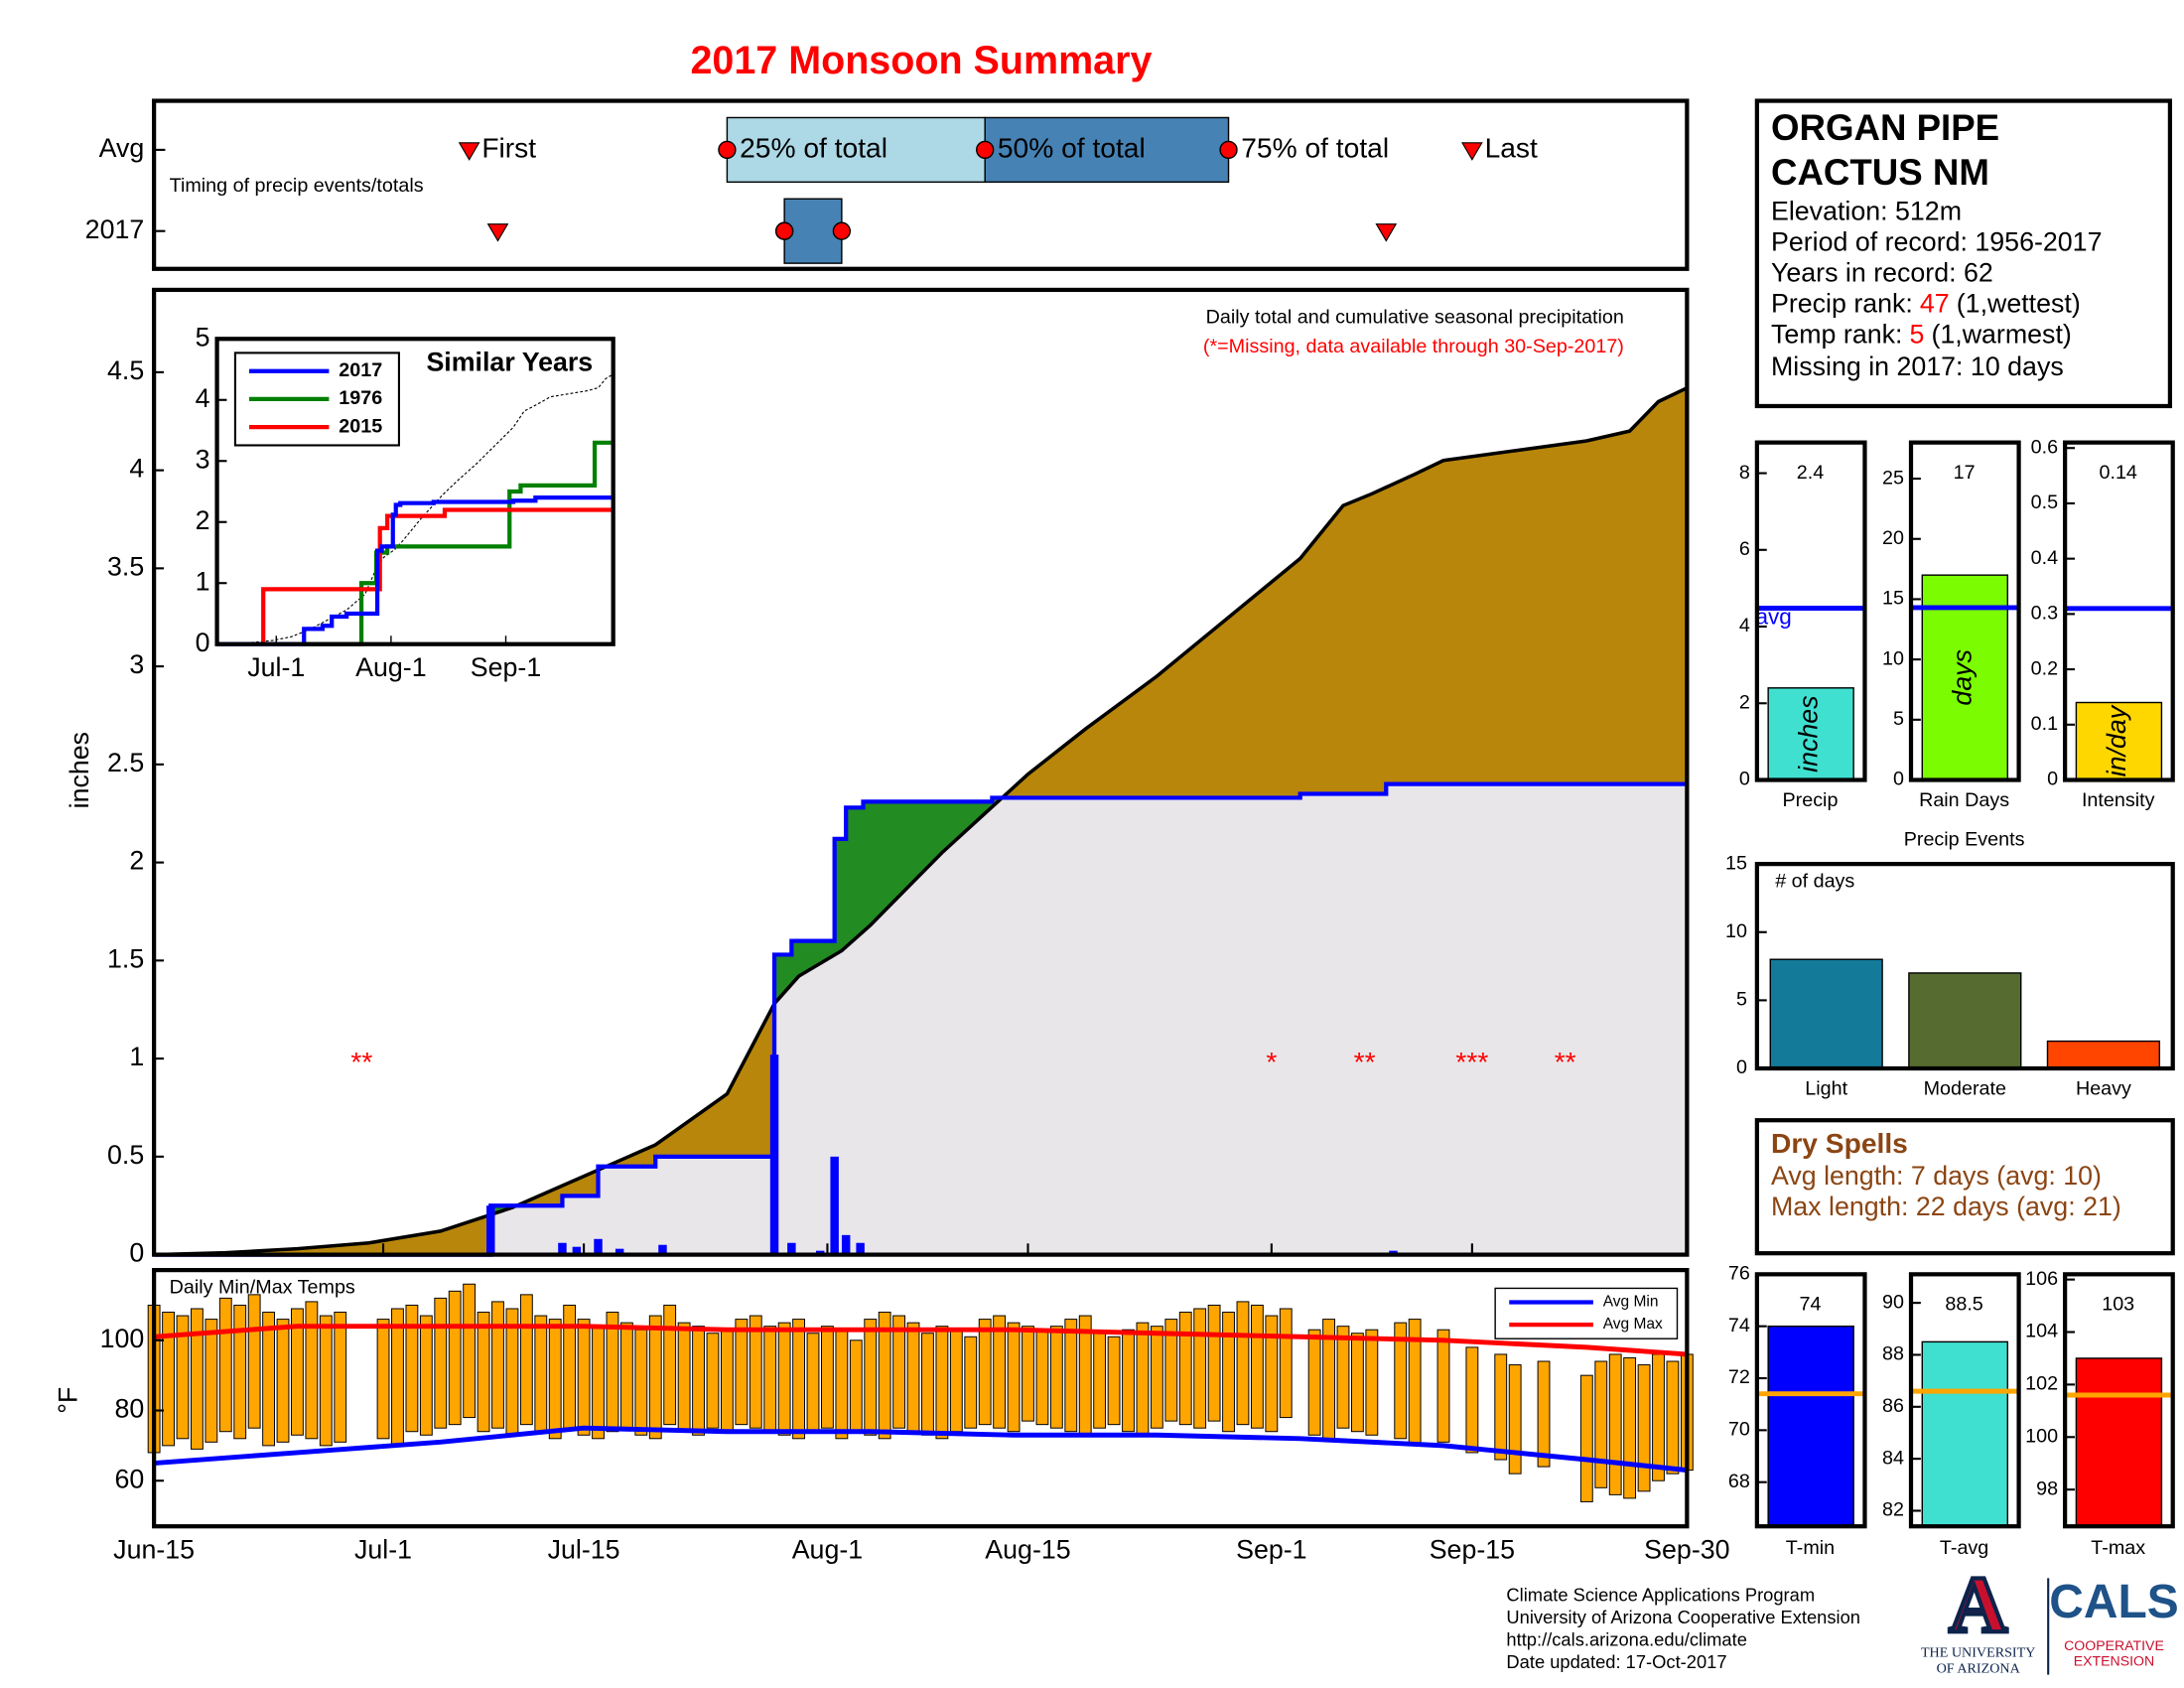 This screenshot has width=2184, height=1688. I want to click on y-tick-label: 68, so click(1739, 1481).